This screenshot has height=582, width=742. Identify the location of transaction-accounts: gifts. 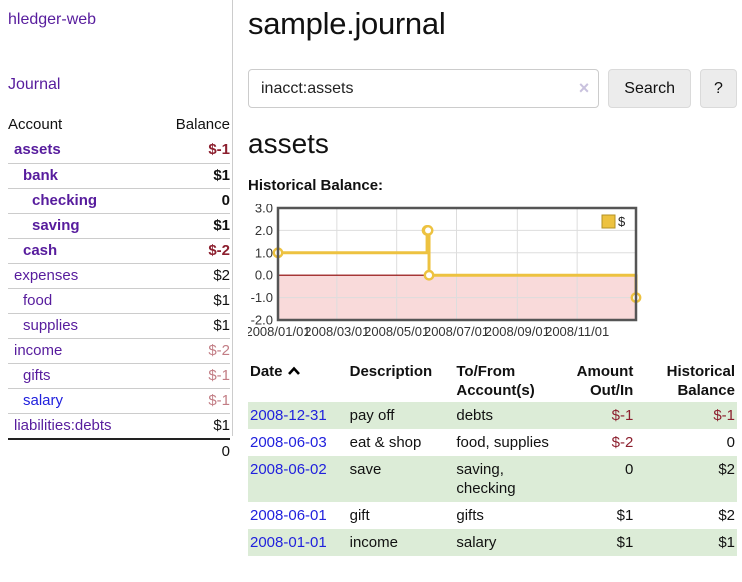
(470, 515).